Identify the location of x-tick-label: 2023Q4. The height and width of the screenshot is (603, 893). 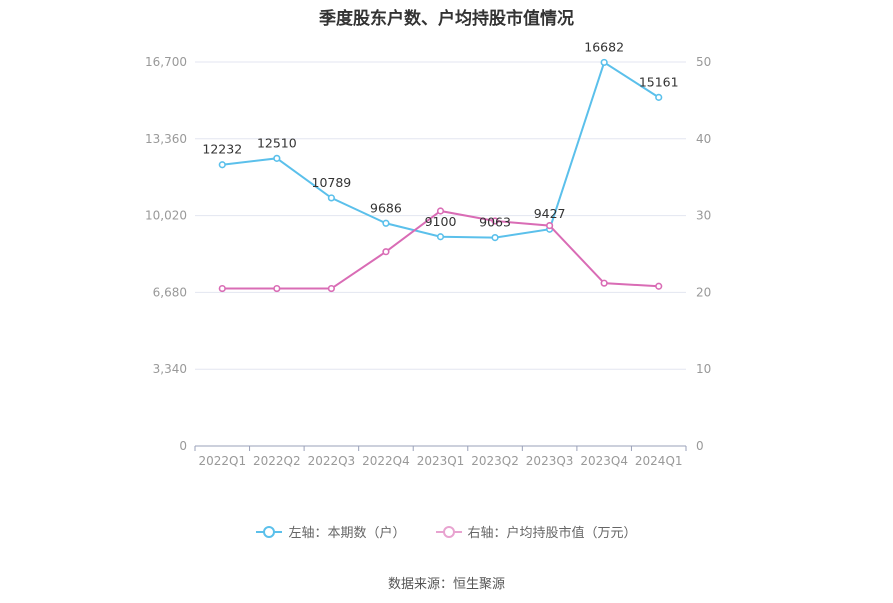
(604, 461).